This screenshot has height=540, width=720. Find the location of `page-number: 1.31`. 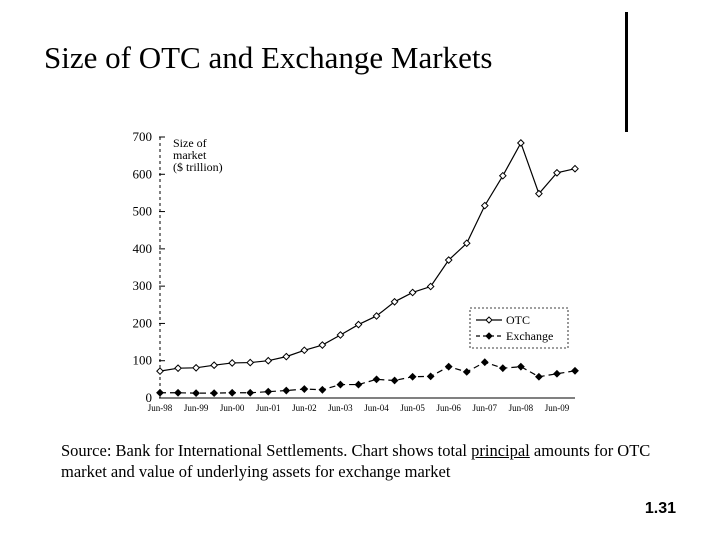

page-number: 1.31 is located at coordinates (660, 508).